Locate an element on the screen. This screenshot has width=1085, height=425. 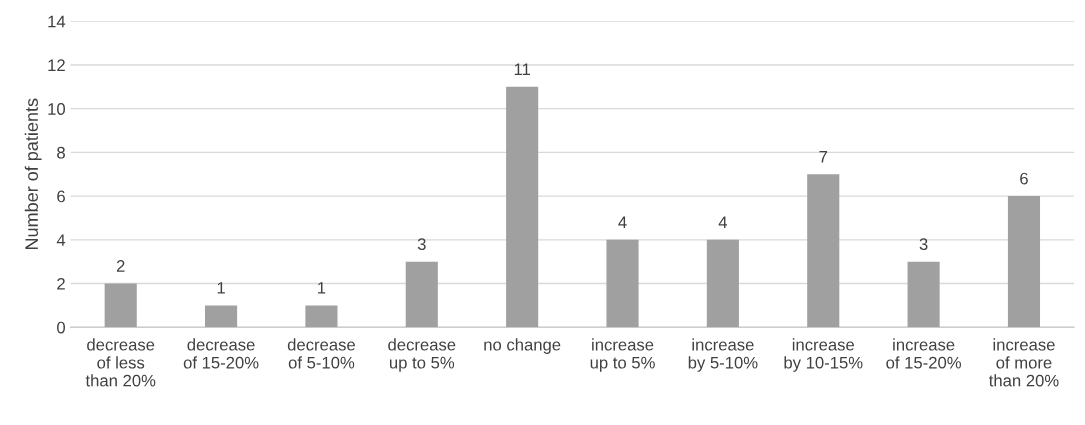
x-tick-label: increase by 5-10% is located at coordinates (723, 355).